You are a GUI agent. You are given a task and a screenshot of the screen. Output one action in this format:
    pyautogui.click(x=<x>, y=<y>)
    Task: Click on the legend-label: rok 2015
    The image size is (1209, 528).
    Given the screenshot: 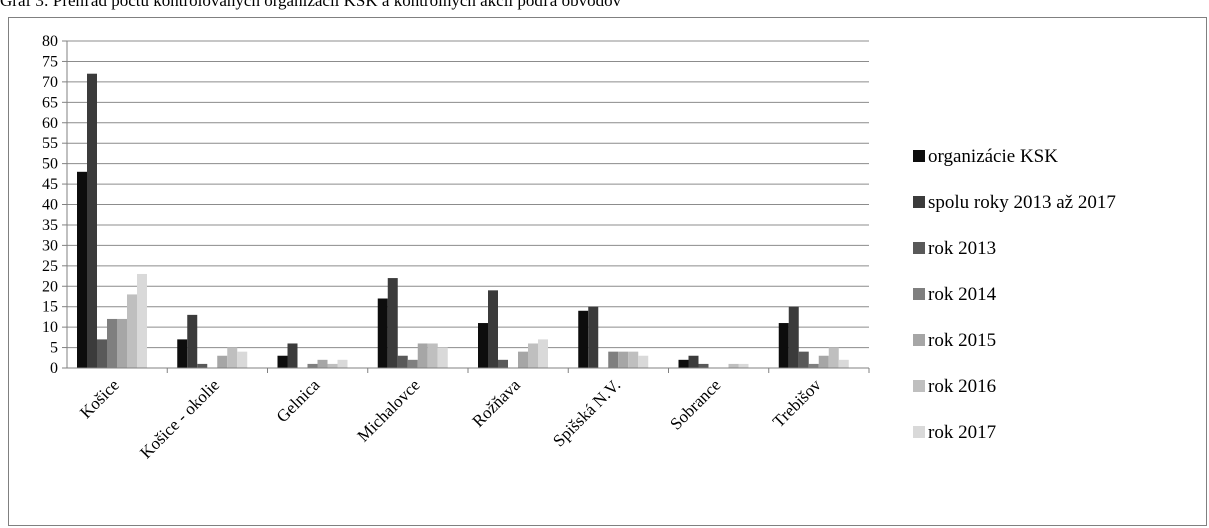 What is the action you would take?
    pyautogui.click(x=962, y=340)
    